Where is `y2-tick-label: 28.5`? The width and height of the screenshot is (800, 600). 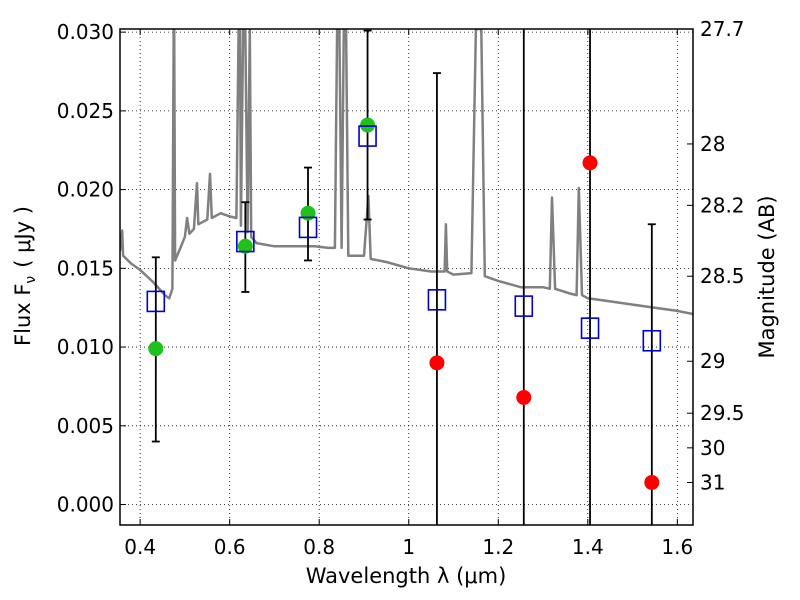 y2-tick-label: 28.5 is located at coordinates (722, 276).